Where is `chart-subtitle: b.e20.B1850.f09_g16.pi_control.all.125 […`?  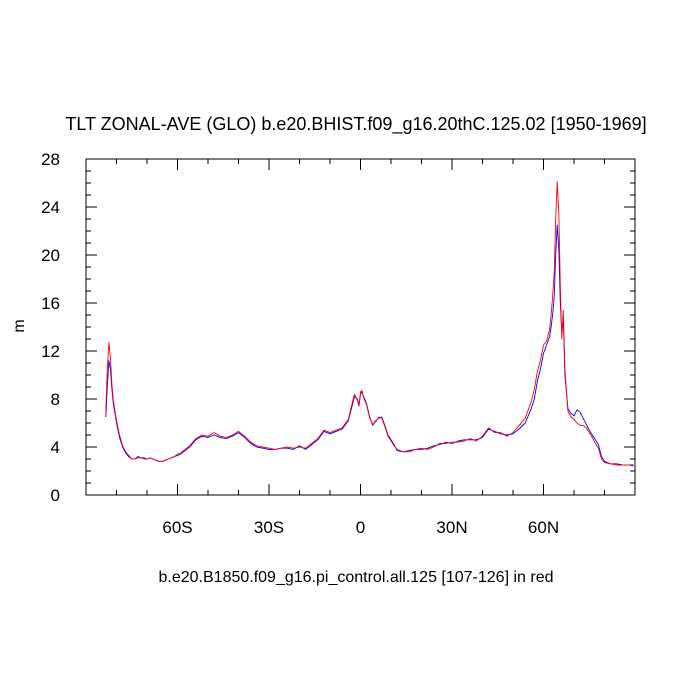 chart-subtitle: b.e20.B1850.f09_g16.pi_control.all.125 [… is located at coordinates (356, 577).